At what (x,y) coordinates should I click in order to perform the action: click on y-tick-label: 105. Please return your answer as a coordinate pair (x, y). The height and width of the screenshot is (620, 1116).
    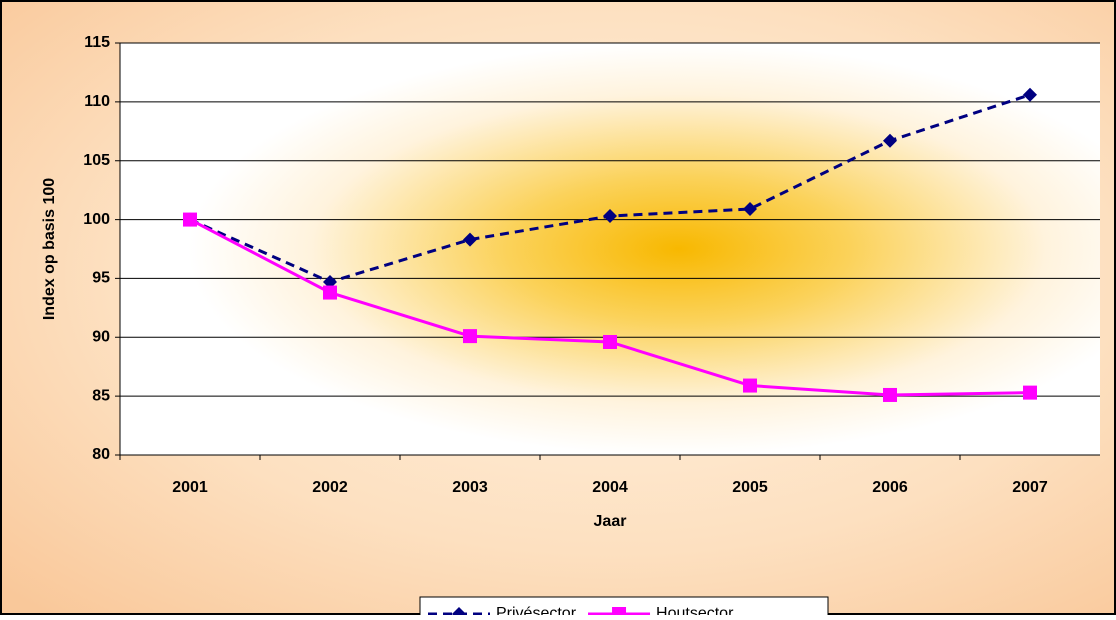
    Looking at the image, I should click on (96, 160).